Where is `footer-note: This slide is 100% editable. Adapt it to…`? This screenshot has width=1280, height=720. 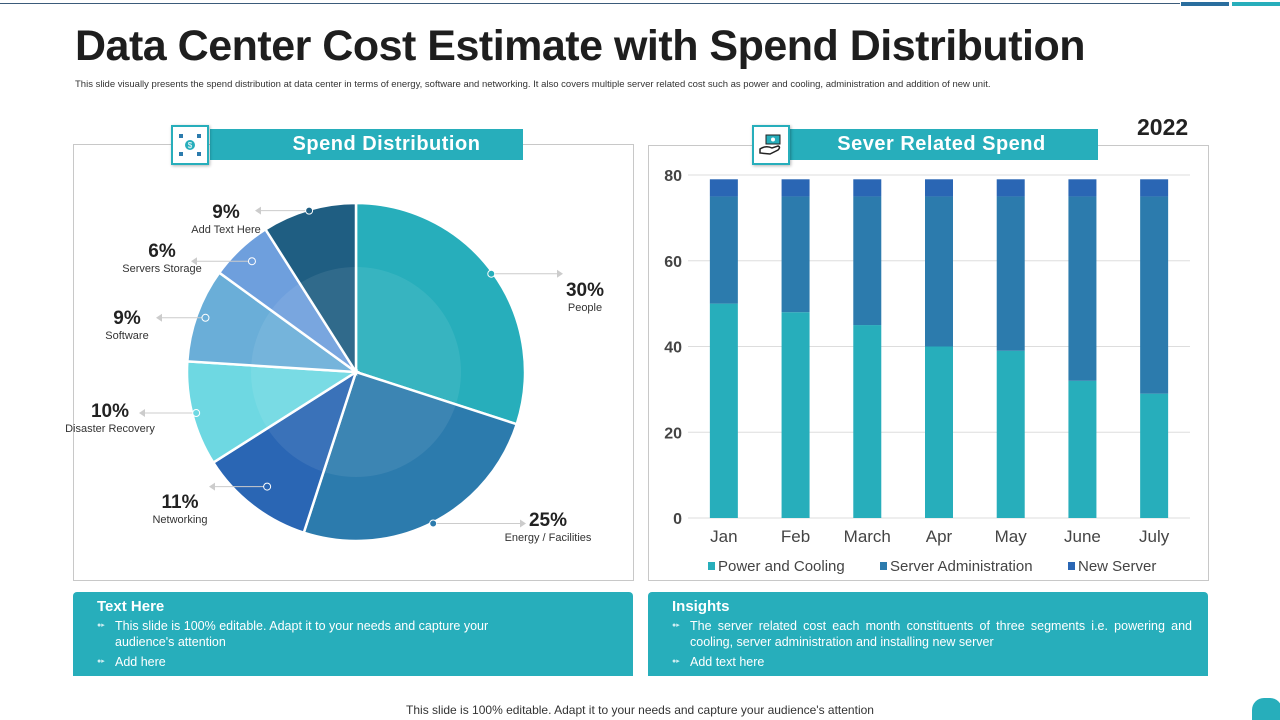
footer-note: This slide is 100% editable. Adapt it to… is located at coordinates (640, 710).